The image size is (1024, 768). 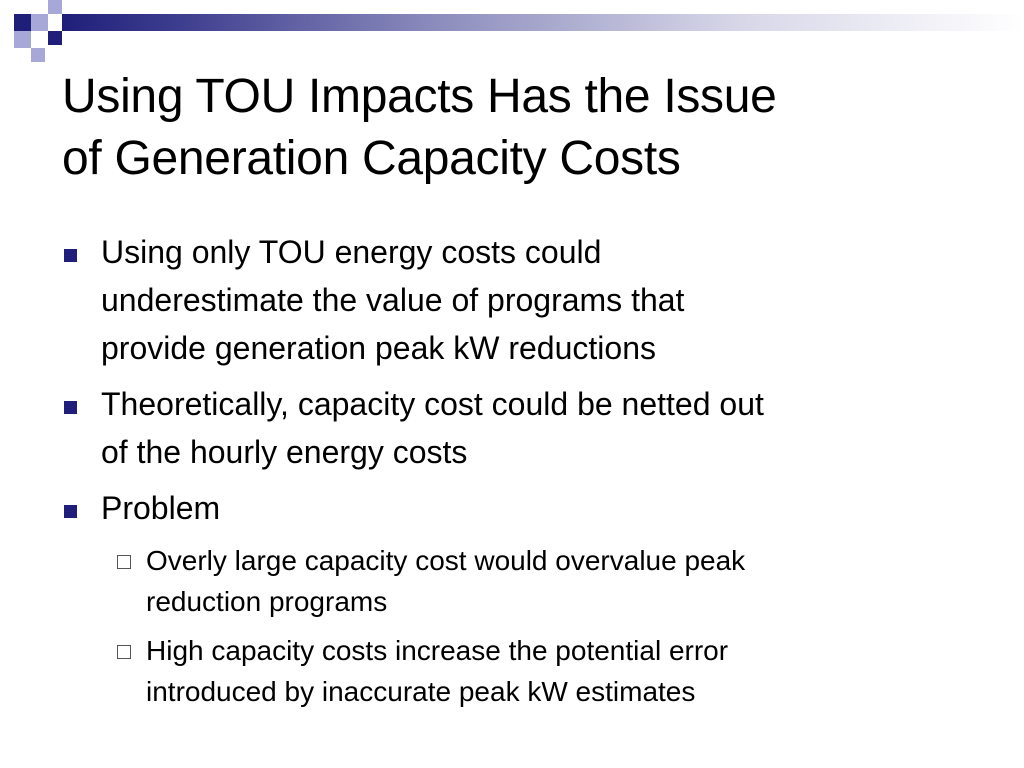 I want to click on sub-bullet-text-line: reduction programs, so click(x=267, y=601).